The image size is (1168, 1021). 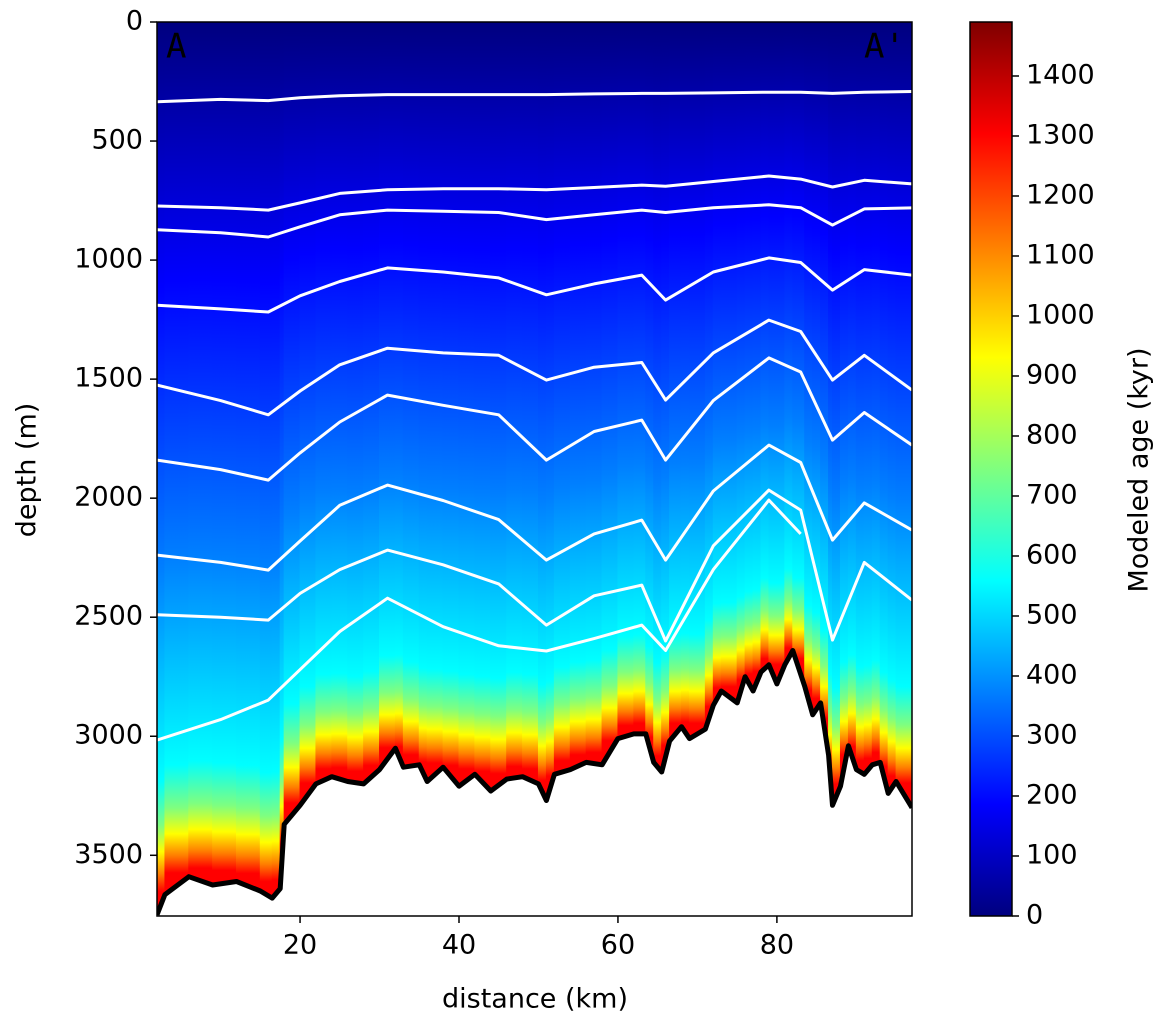 I want to click on colorbar-tick-label: 1000, so click(x=1060, y=315).